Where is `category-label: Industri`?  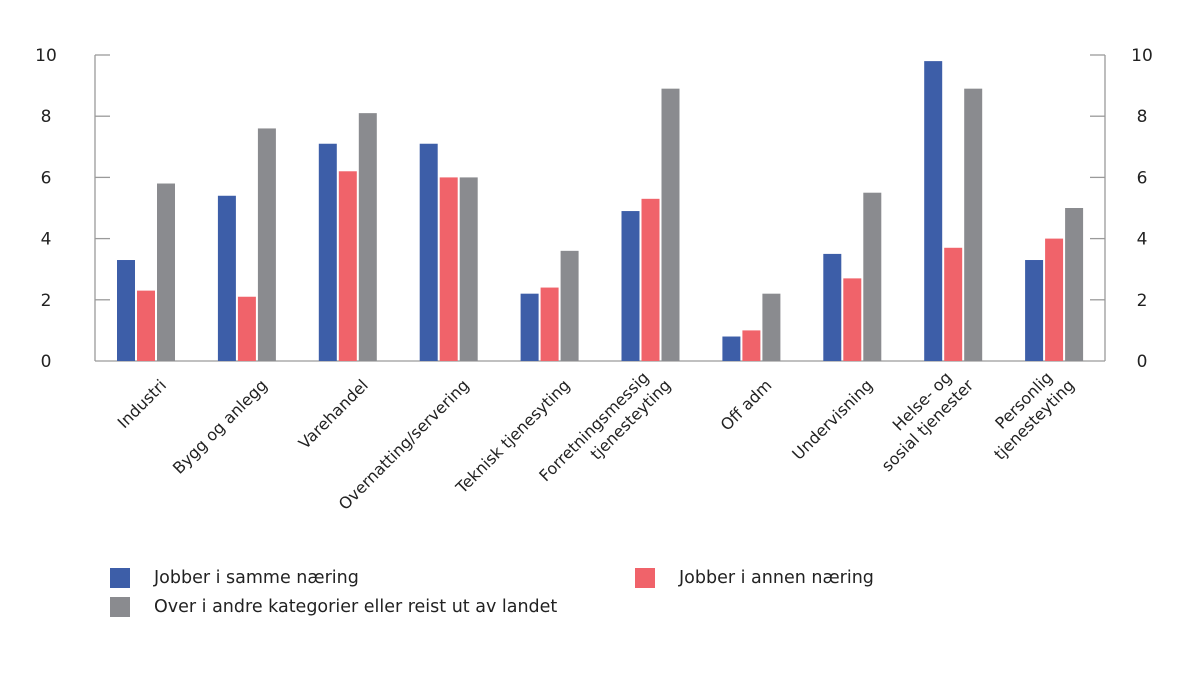
category-label: Industri is located at coordinates (142, 404).